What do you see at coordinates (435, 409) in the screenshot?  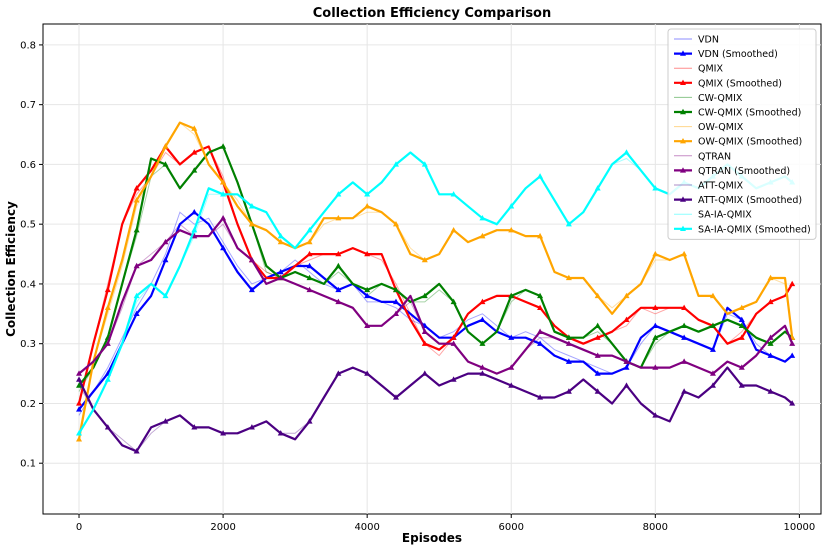 I see `series-line-smoothed` at bounding box center [435, 409].